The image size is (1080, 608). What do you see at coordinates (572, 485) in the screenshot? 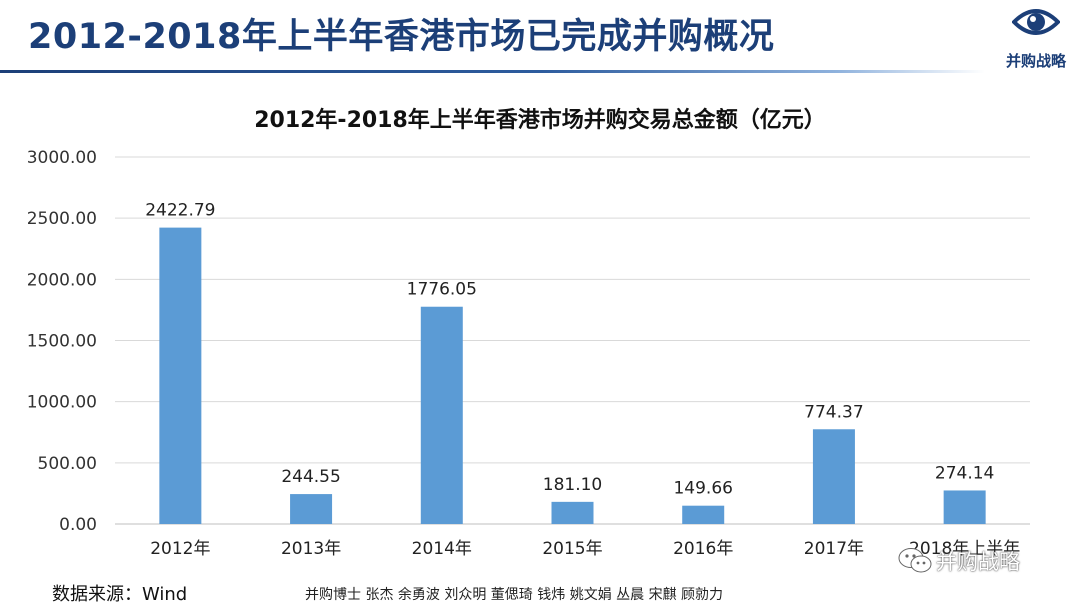
I see `data-label: 181.10` at bounding box center [572, 485].